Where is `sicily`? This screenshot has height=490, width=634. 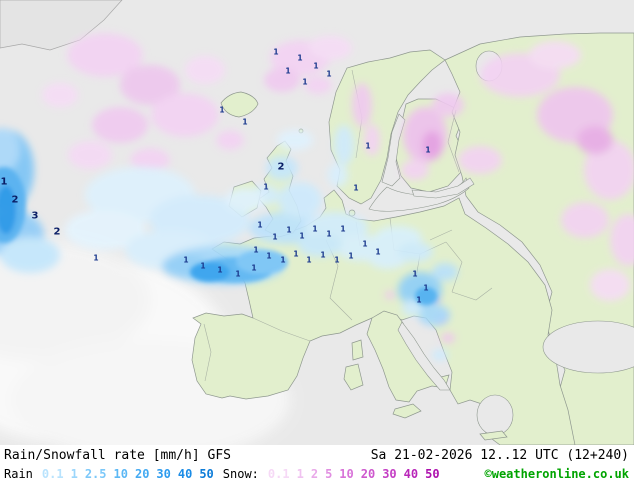
sicily is located at coordinates (407, 411).